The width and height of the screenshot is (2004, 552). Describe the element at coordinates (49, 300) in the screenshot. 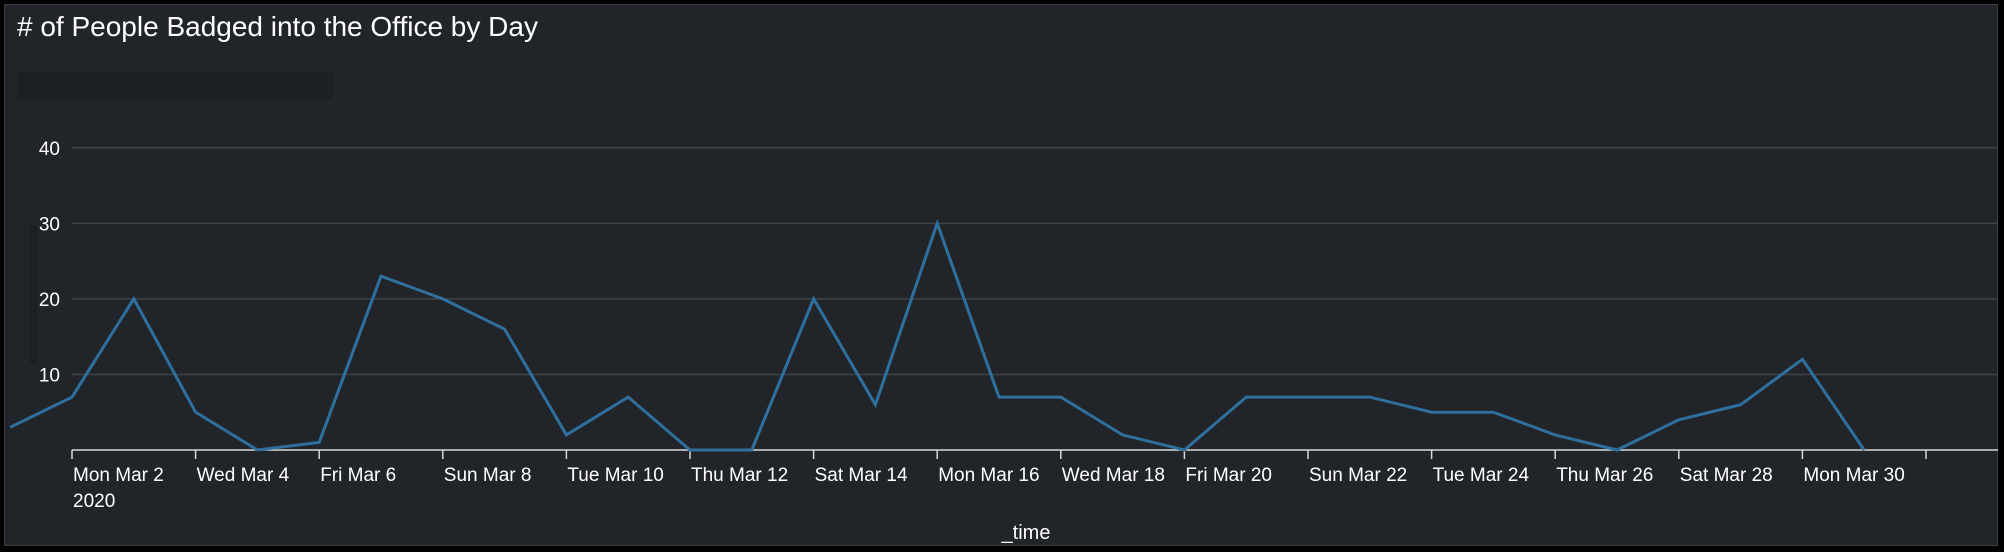

I see `y-tick-label: 20` at that location.